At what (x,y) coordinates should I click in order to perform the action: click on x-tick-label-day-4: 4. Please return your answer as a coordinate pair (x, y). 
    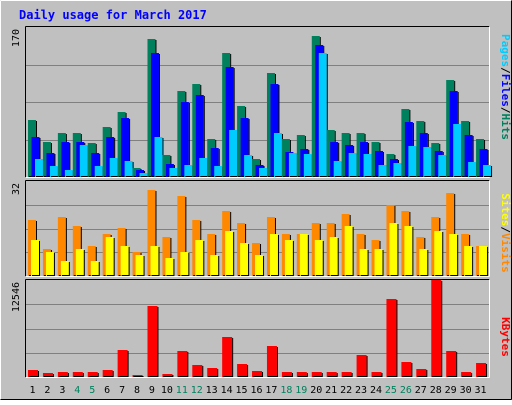
    Looking at the image, I should click on (77, 390).